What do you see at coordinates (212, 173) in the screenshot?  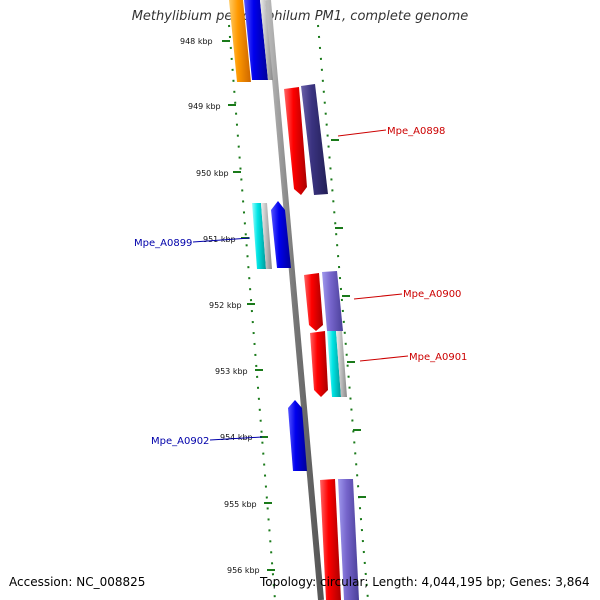 I see `tick-label-950: 950 kbp` at bounding box center [212, 173].